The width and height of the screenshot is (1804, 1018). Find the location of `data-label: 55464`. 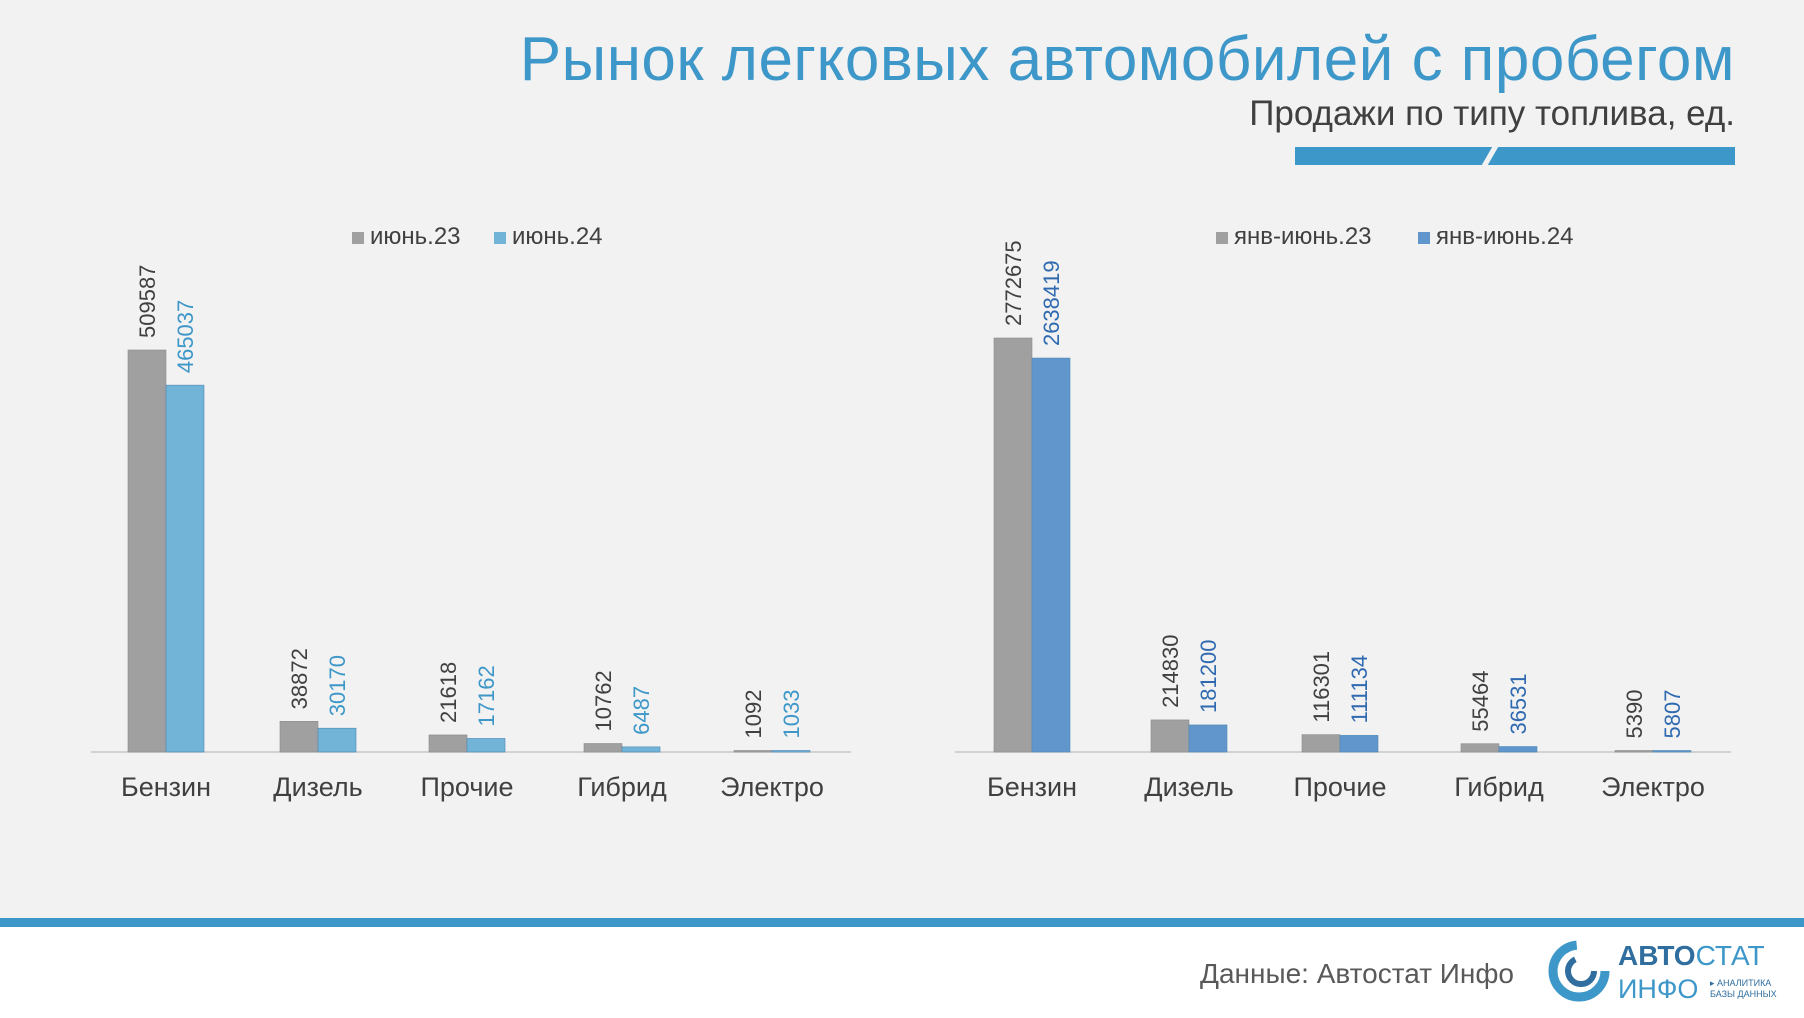

data-label: 55464 is located at coordinates (1480, 701).